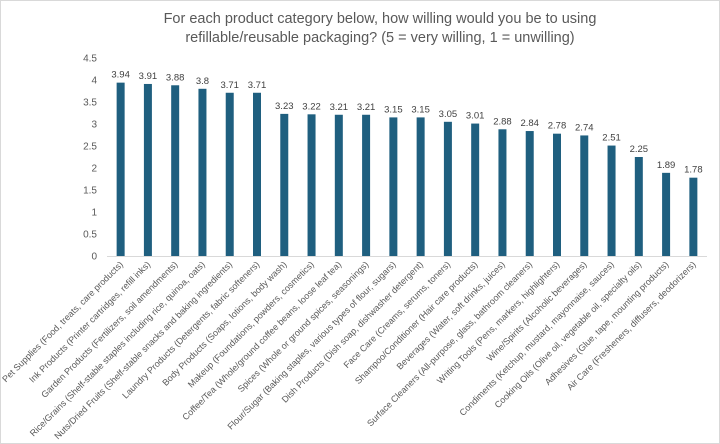  What do you see at coordinates (90, 59) in the screenshot?
I see `y-tick-label: 4.5` at bounding box center [90, 59].